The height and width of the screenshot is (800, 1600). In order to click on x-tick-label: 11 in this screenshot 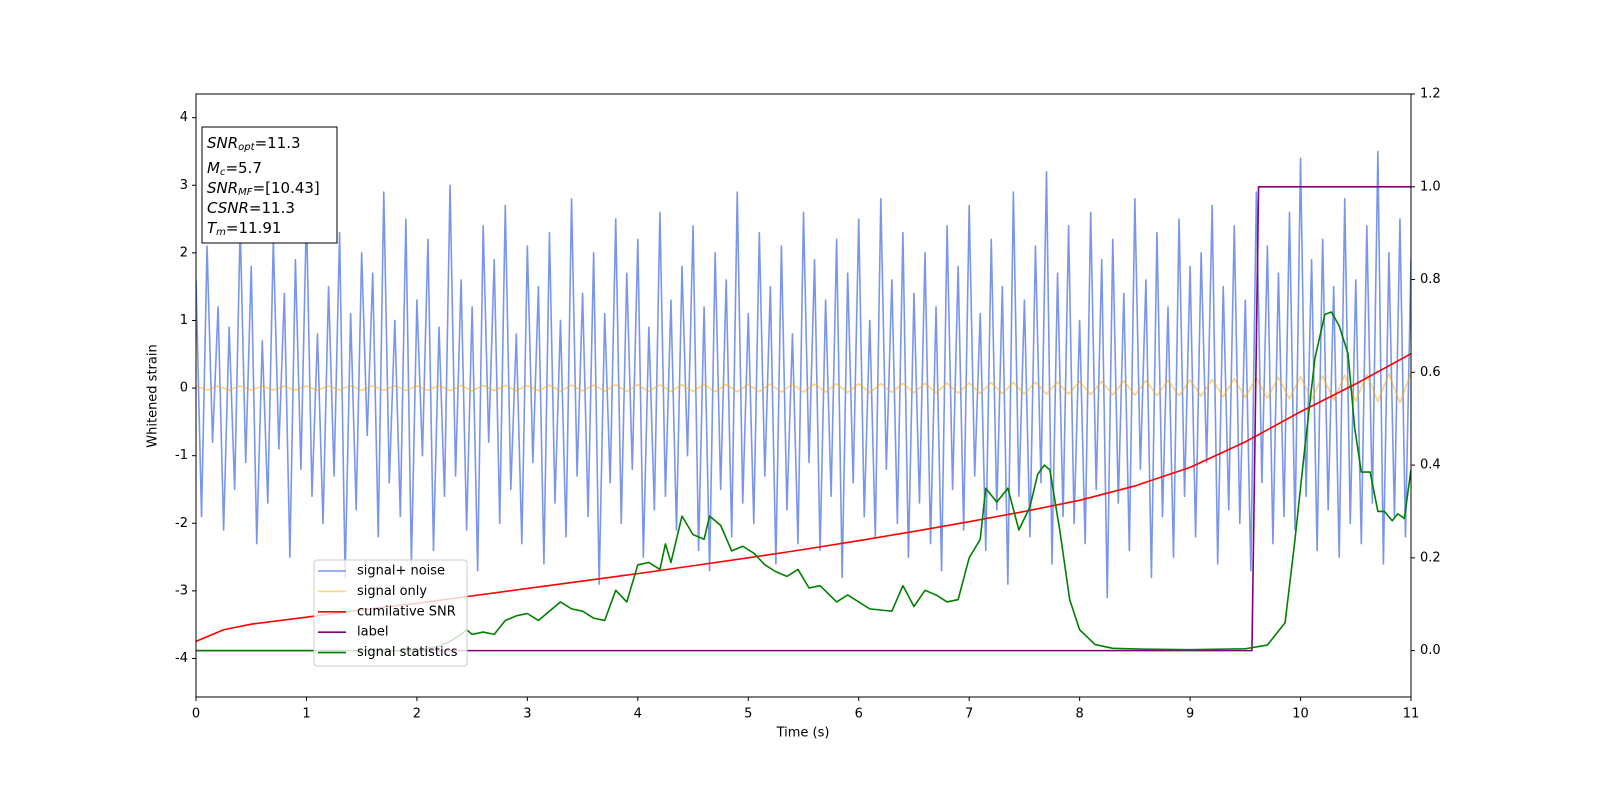, I will do `click(1411, 714)`.